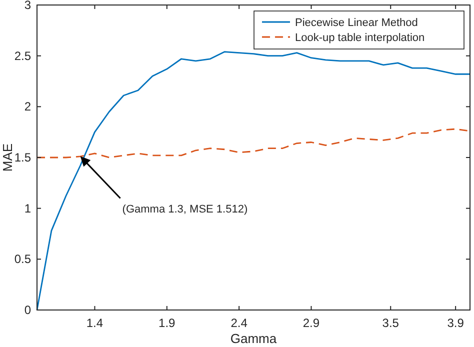 This screenshot has height=347, width=474. Describe the element at coordinates (28, 6) in the screenshot. I see `y-tick-label: 3` at that location.